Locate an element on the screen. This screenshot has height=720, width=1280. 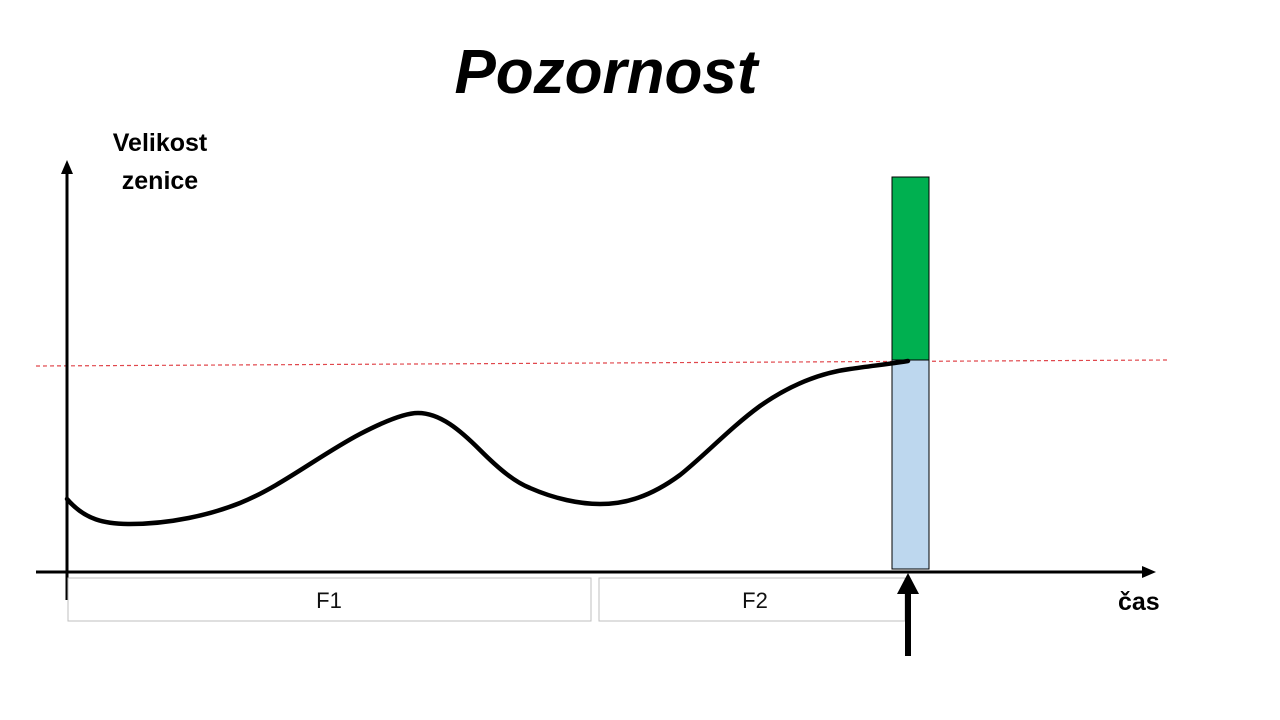
bar-upper-segment is located at coordinates (910, 268).